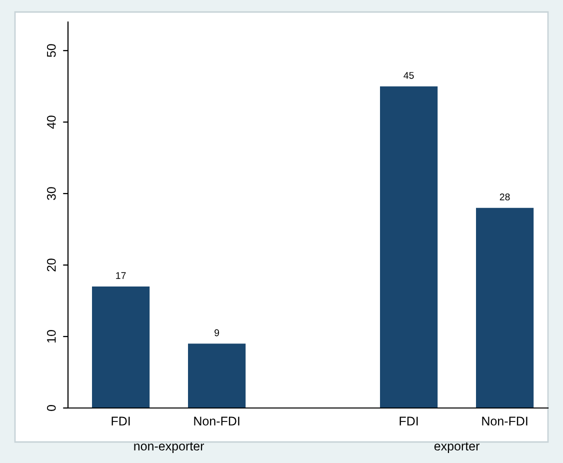 The height and width of the screenshot is (463, 563). What do you see at coordinates (51, 193) in the screenshot?
I see `y-tick-label: 30` at bounding box center [51, 193].